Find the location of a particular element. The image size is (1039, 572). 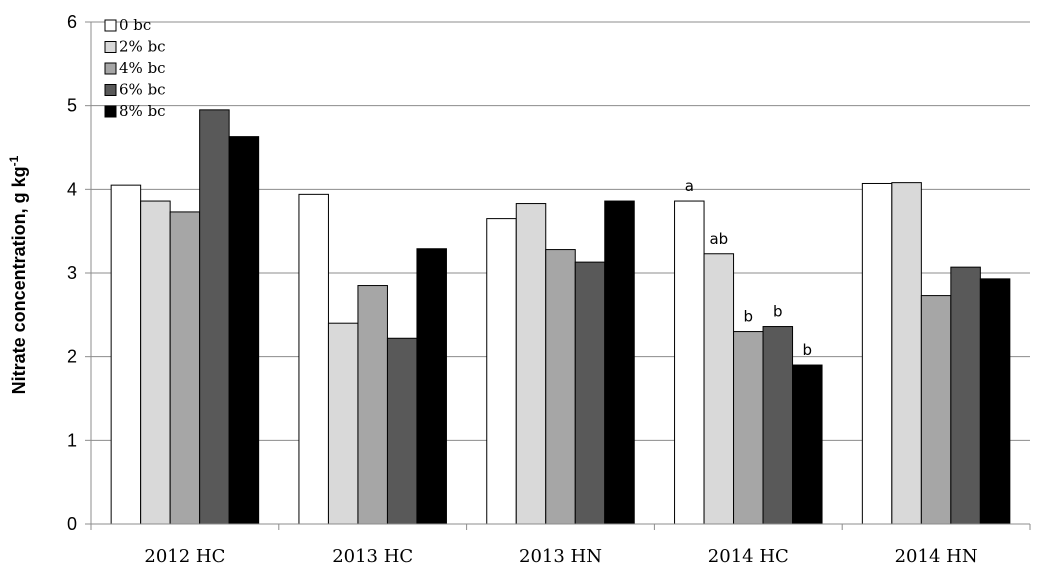

legend-label: 4% bc is located at coordinates (142, 68).